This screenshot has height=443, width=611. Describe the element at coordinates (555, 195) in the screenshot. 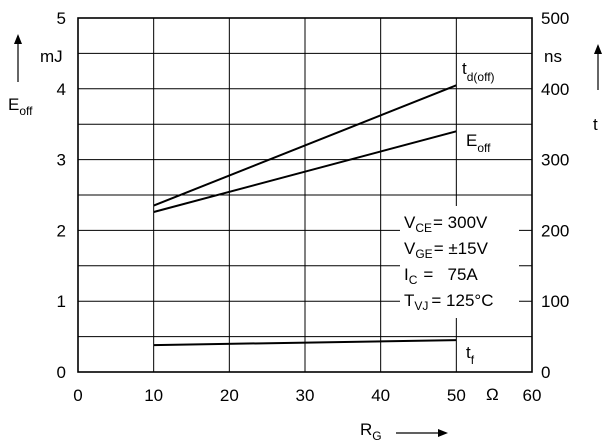

I see `y-right-tick-labels: 0 100 200 300 400 500` at that location.